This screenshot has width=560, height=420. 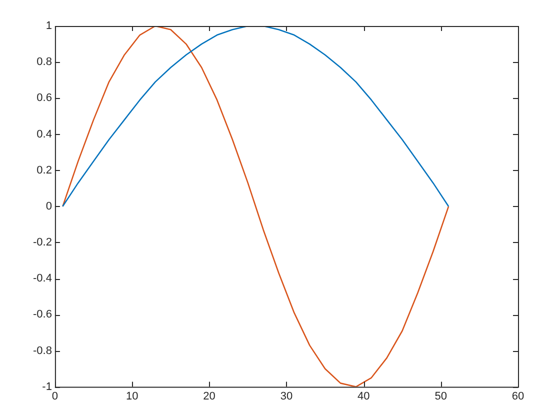 I want to click on y-tick-label: 0.8, so click(x=44, y=62).